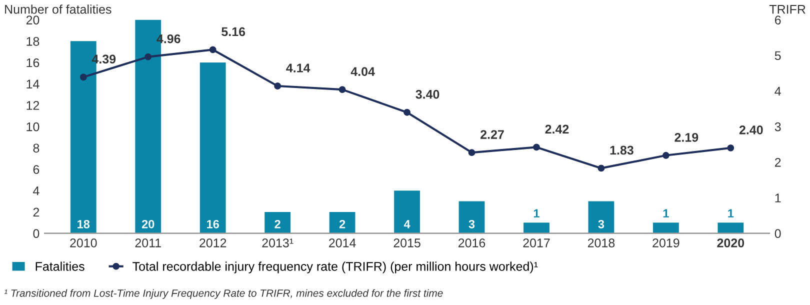  I want to click on x-tick-label: 2015, so click(407, 243).